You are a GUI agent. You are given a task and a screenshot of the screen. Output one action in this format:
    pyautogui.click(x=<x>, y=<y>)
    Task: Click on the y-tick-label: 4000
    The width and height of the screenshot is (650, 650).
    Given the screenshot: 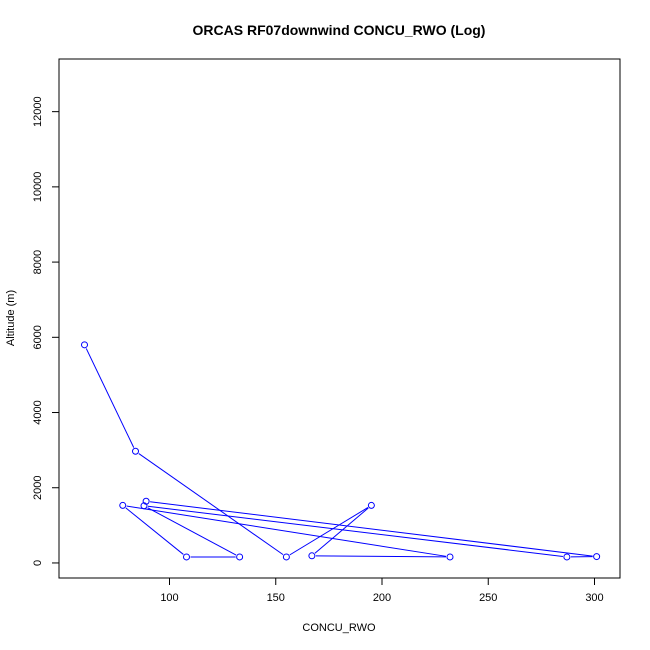 What is the action you would take?
    pyautogui.click(x=38, y=412)
    